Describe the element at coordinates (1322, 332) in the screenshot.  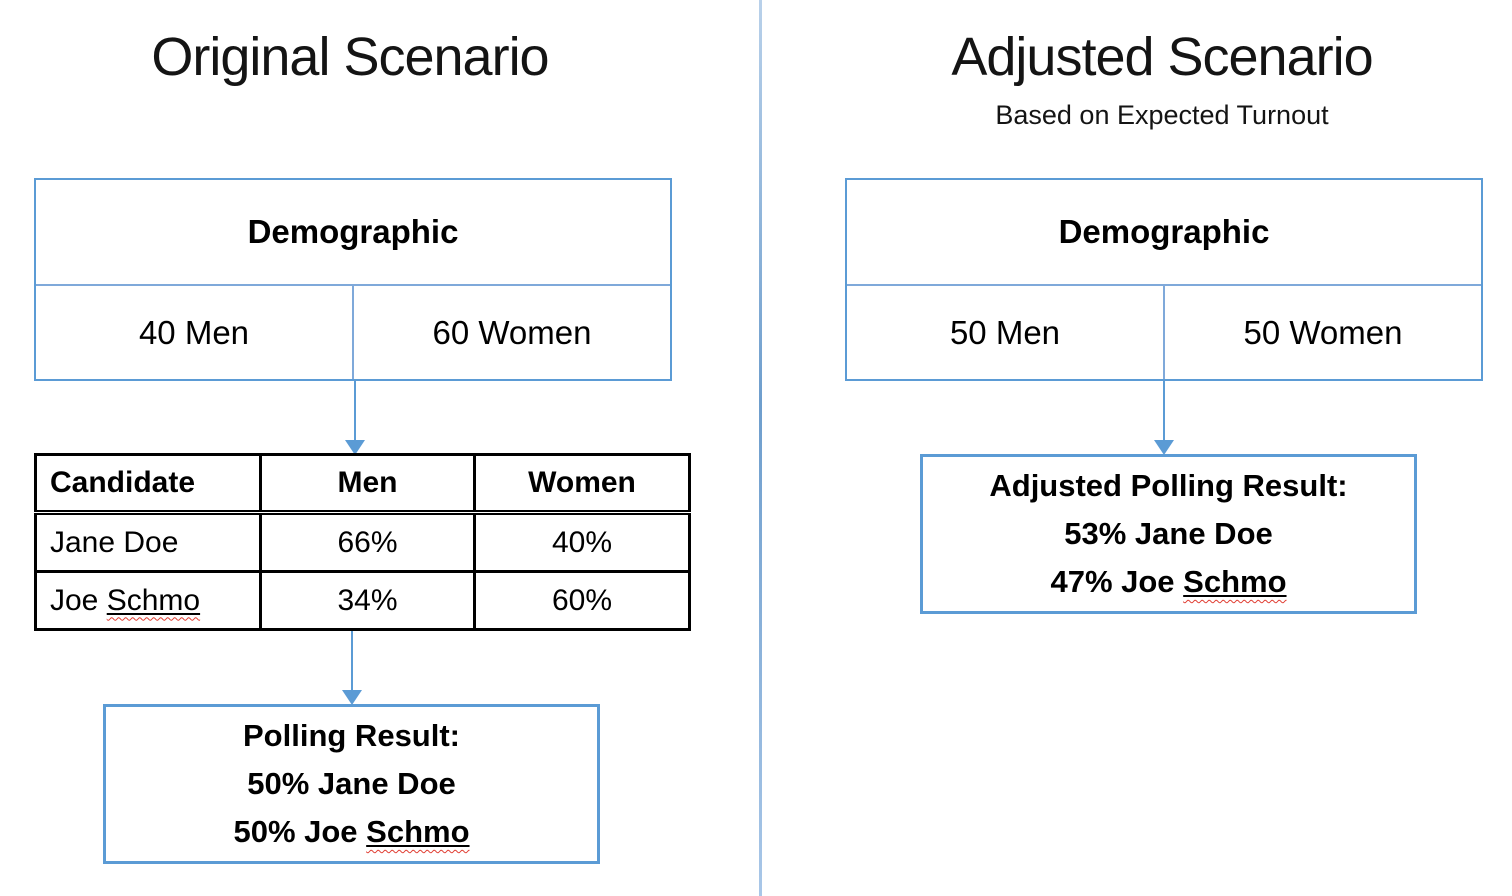
I see `right-demographic-cell-women: 50 Women` at that location.